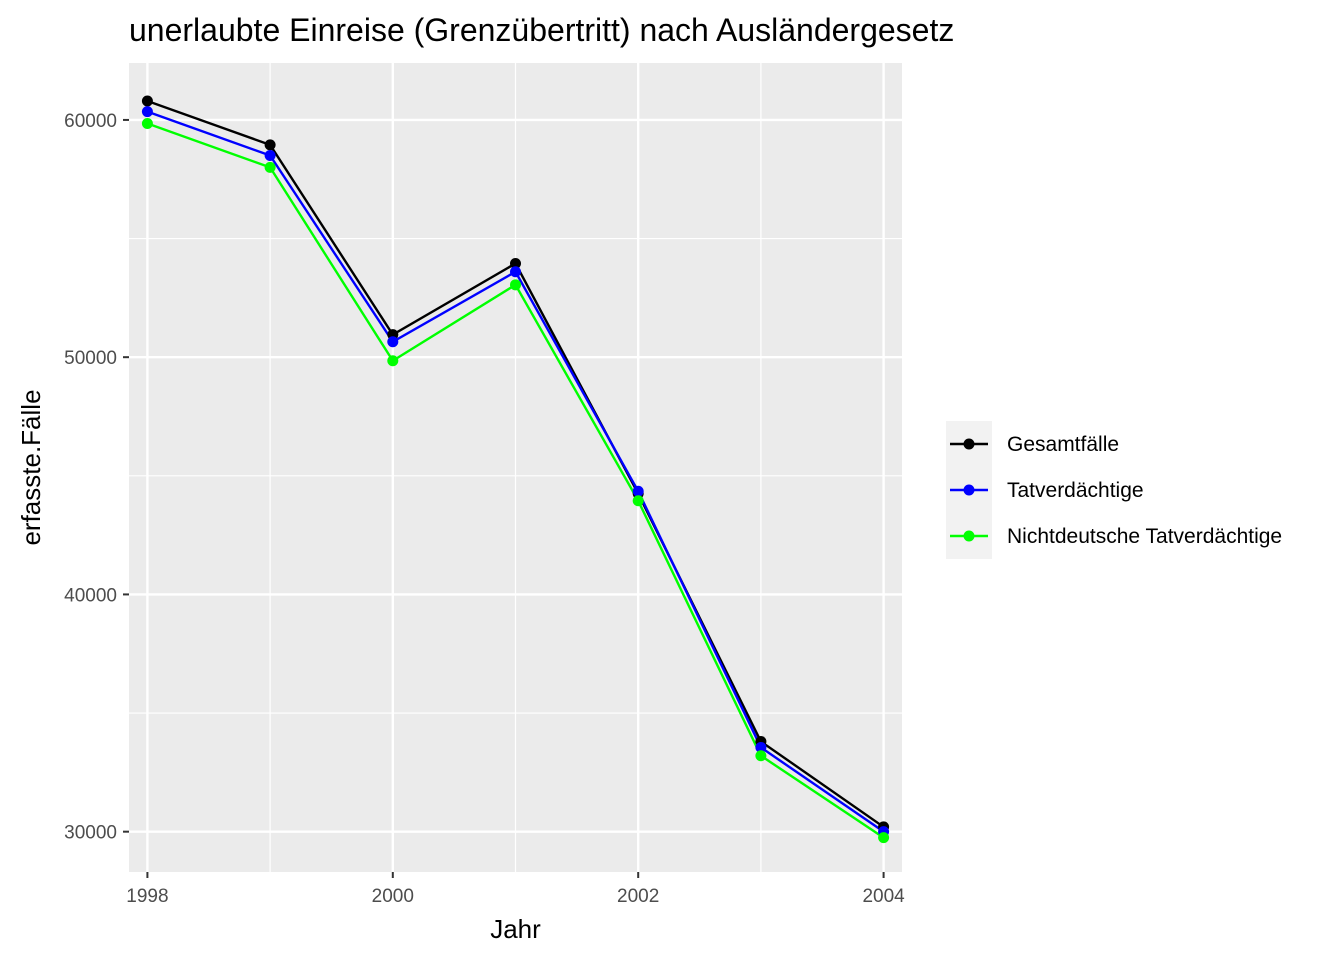 This screenshot has width=1344, height=960. Describe the element at coordinates (90, 358) in the screenshot. I see `y-tick-label: 50000` at that location.